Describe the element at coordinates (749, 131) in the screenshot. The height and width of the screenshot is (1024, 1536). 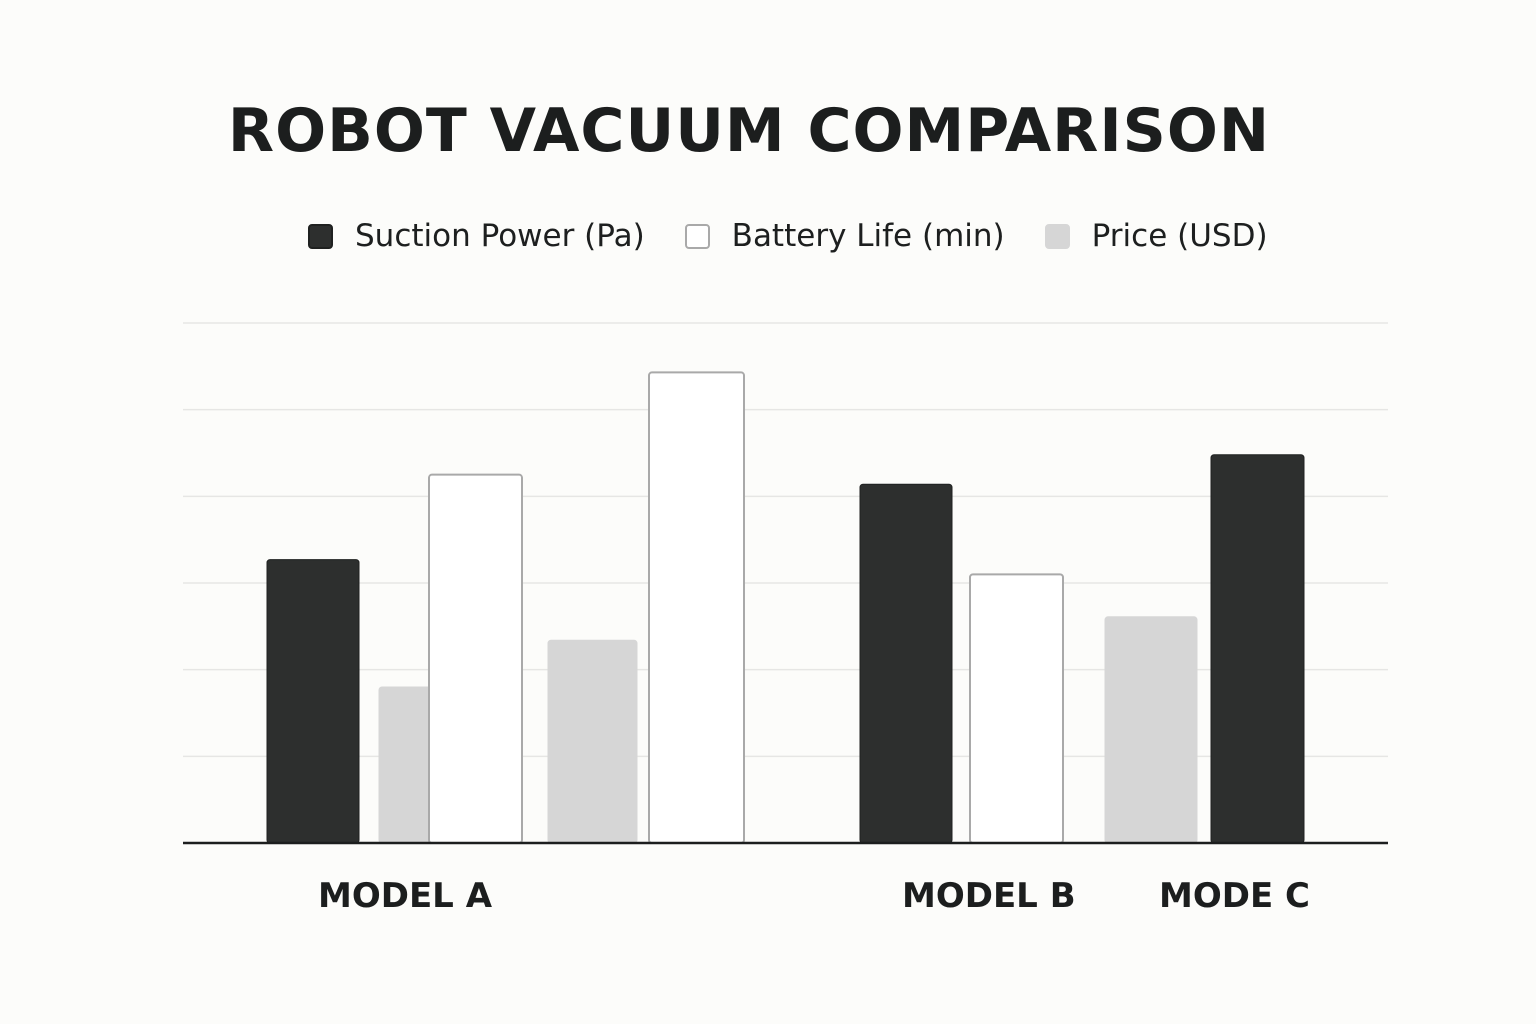
I see `chart-title: ROBOT VACUUM COMPARISON` at that location.